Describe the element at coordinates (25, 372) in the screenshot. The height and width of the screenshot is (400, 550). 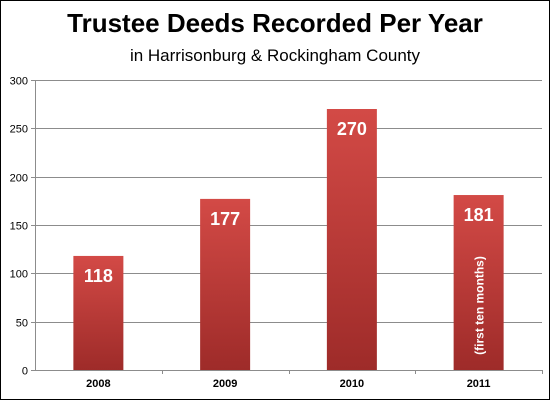
I see `y-tick-label: 0` at that location.